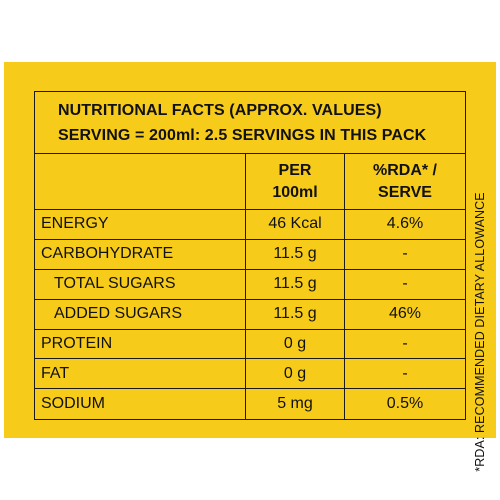 The width and height of the screenshot is (500, 500). What do you see at coordinates (75, 224) in the screenshot?
I see `nutrient-name: ENERGY` at bounding box center [75, 224].